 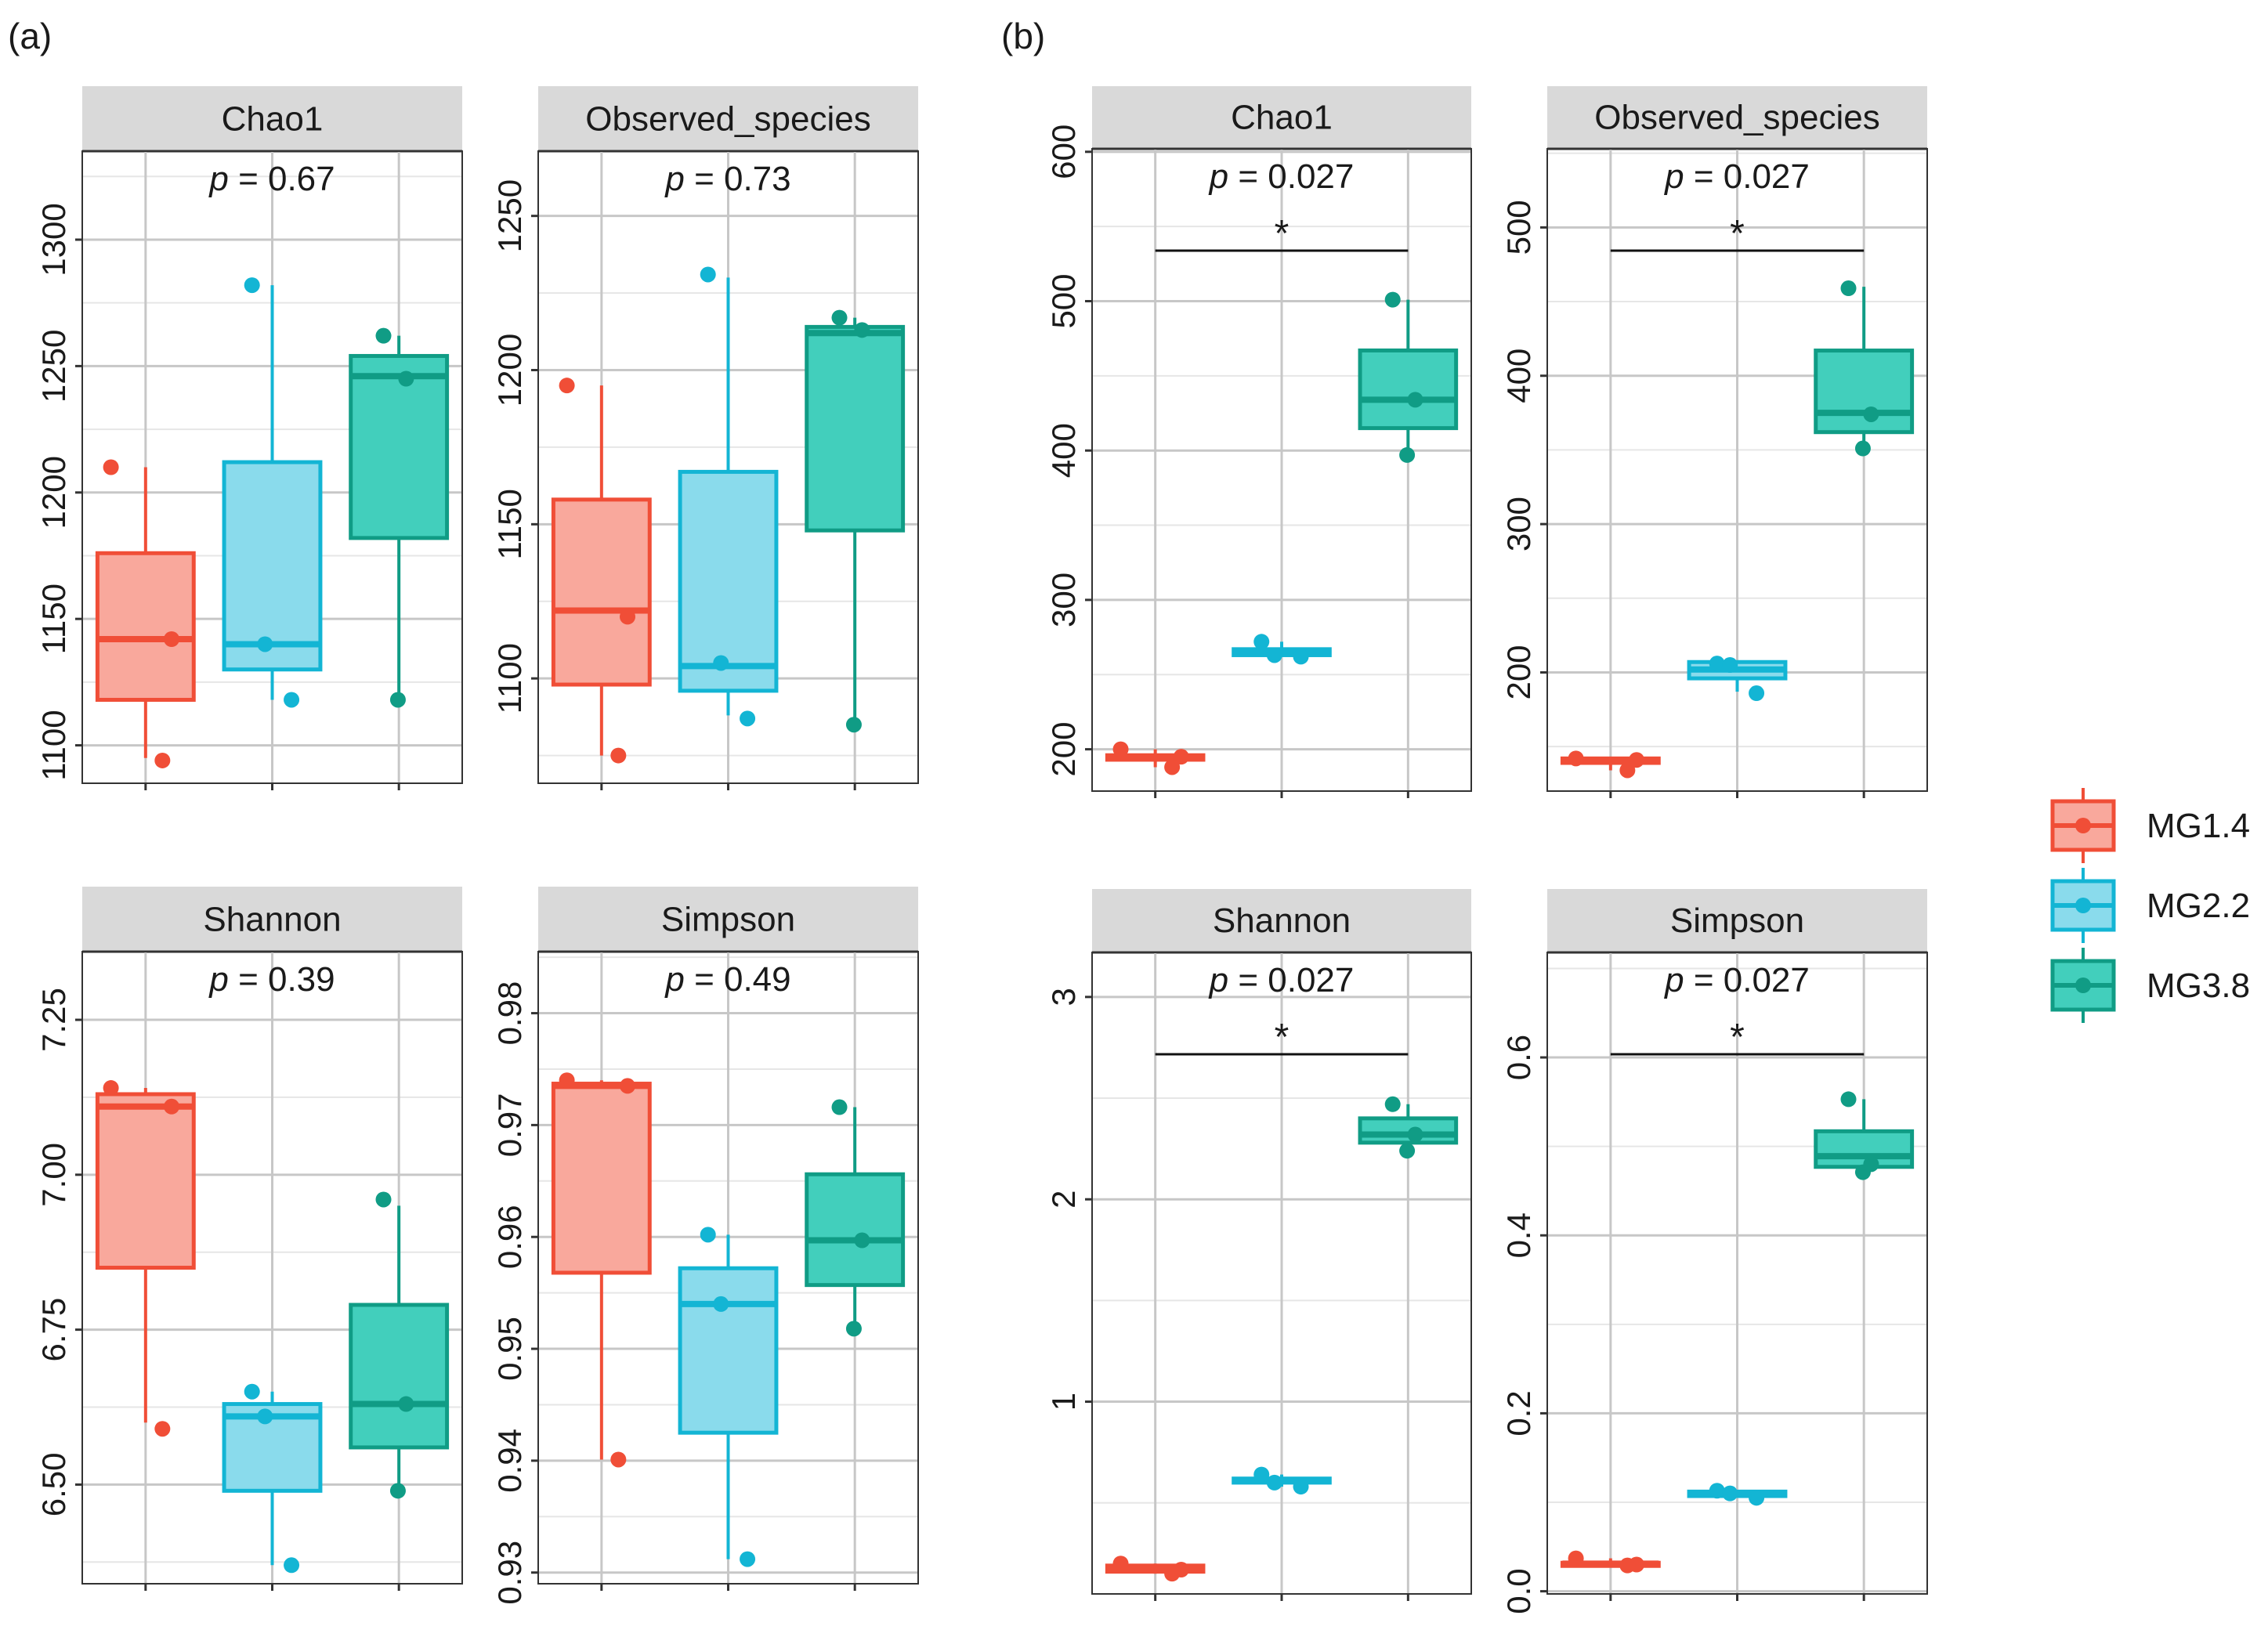 What do you see at coordinates (1259, 1245) in the screenshot?
I see `facet-b-shannon: Shannon 1 2 3 p = 0.027 *` at bounding box center [1259, 1245].